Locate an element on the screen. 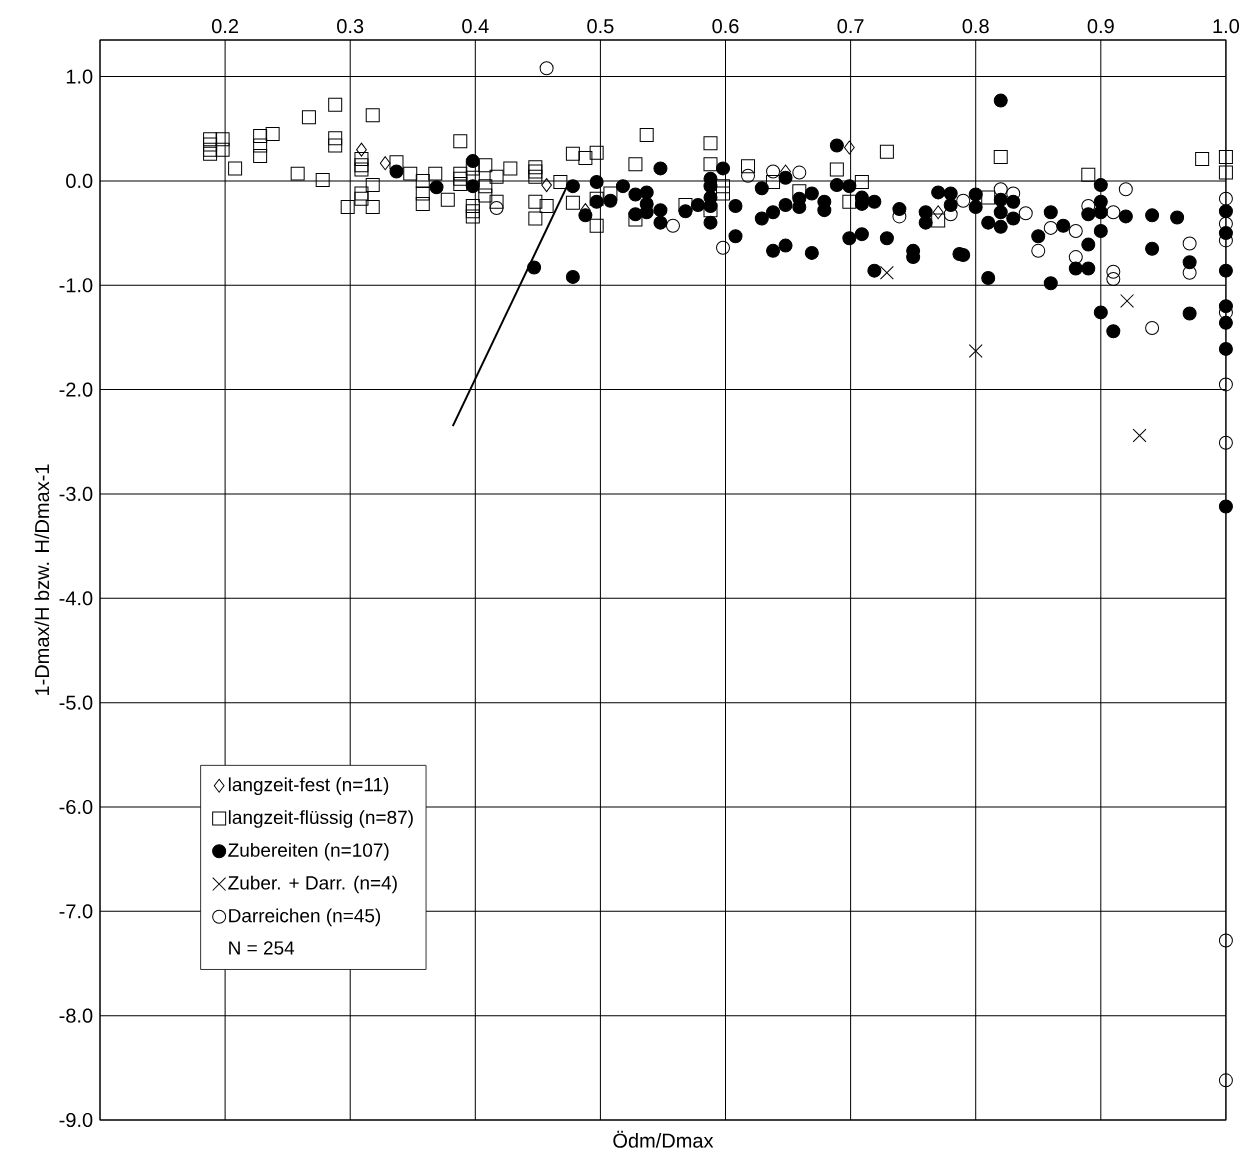 Image resolution: width=1254 pixels, height=1164 pixels. y-tick-label: -5.0 is located at coordinates (76, 702).